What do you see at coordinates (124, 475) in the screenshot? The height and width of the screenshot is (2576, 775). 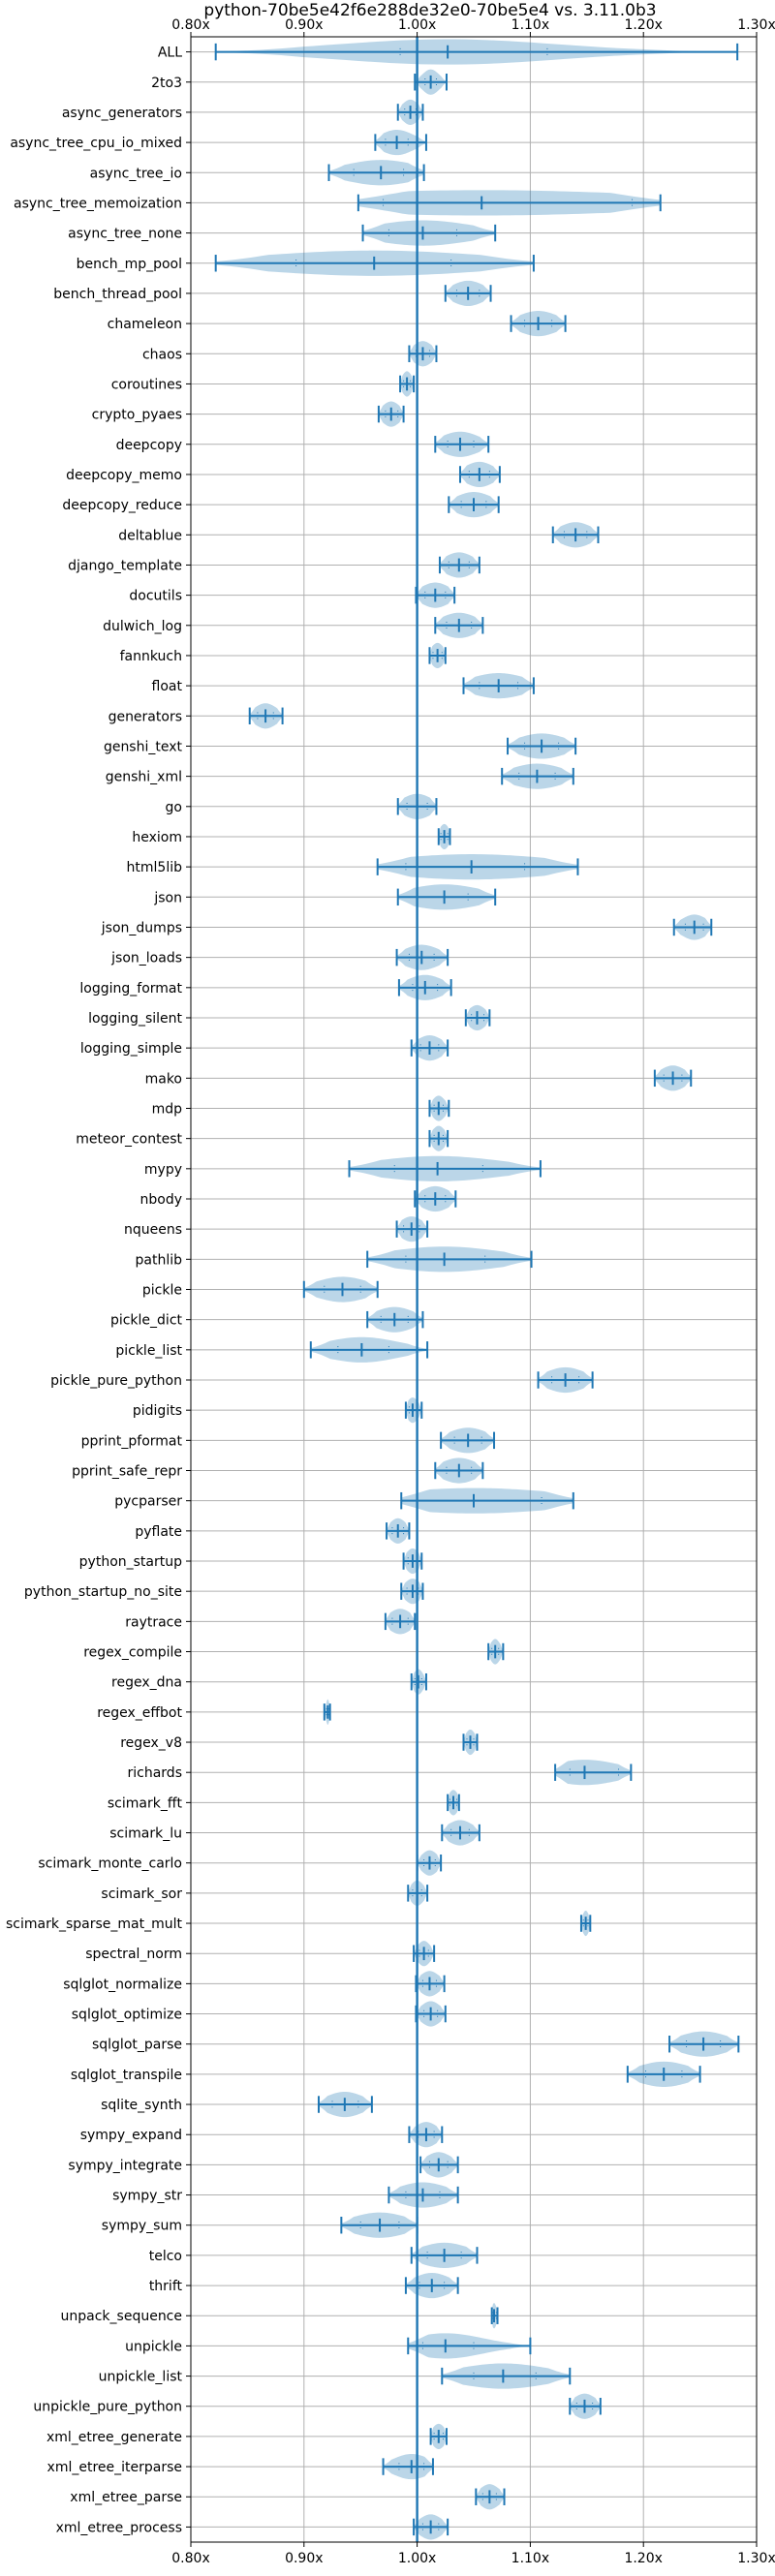 I see `category-label: deepcopy_memo` at bounding box center [124, 475].